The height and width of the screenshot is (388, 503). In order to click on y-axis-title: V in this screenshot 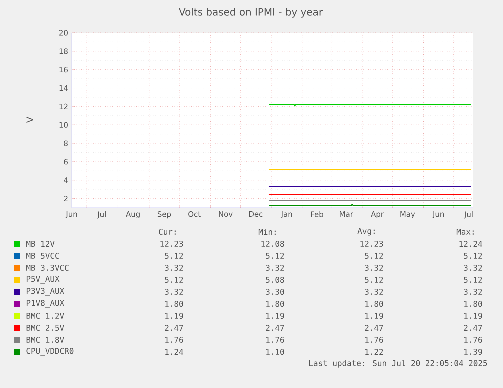, I will do `click(30, 120)`.